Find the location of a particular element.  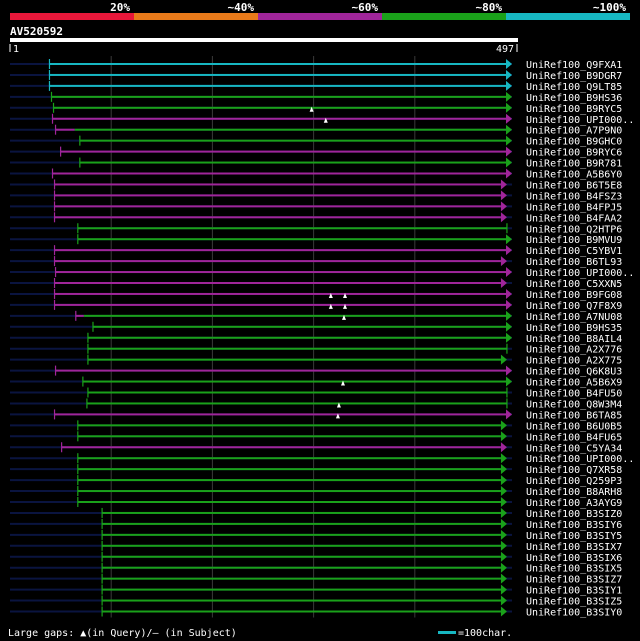

hit-name: UniRef100_A5B6X9 is located at coordinates (574, 383).